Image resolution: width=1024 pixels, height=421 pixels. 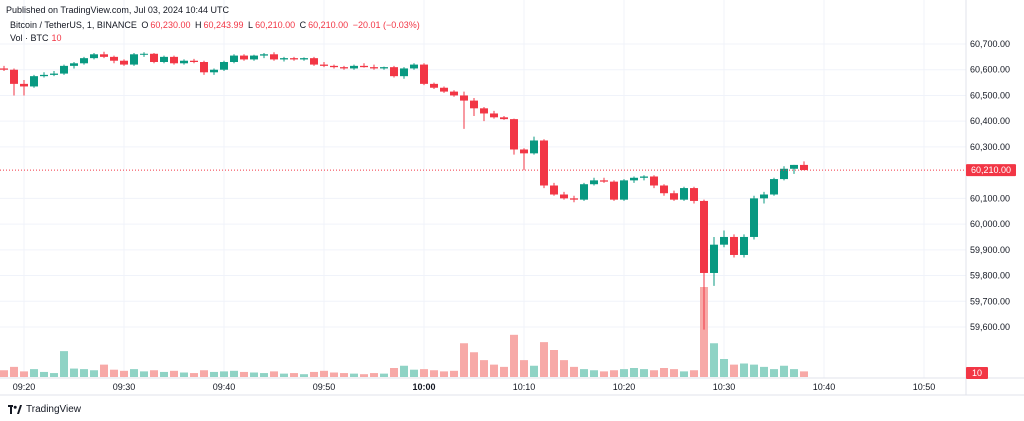 What do you see at coordinates (44, 409) in the screenshot?
I see `tradingview-brand: TradingView` at bounding box center [44, 409].